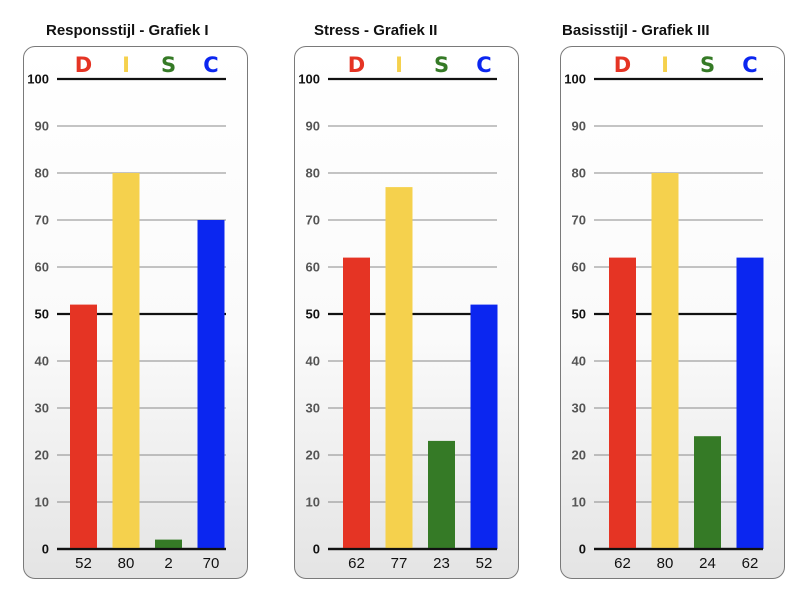 This screenshot has width=800, height=600. What do you see at coordinates (399, 563) in the screenshot?
I see `bar-value-label: 77` at bounding box center [399, 563].